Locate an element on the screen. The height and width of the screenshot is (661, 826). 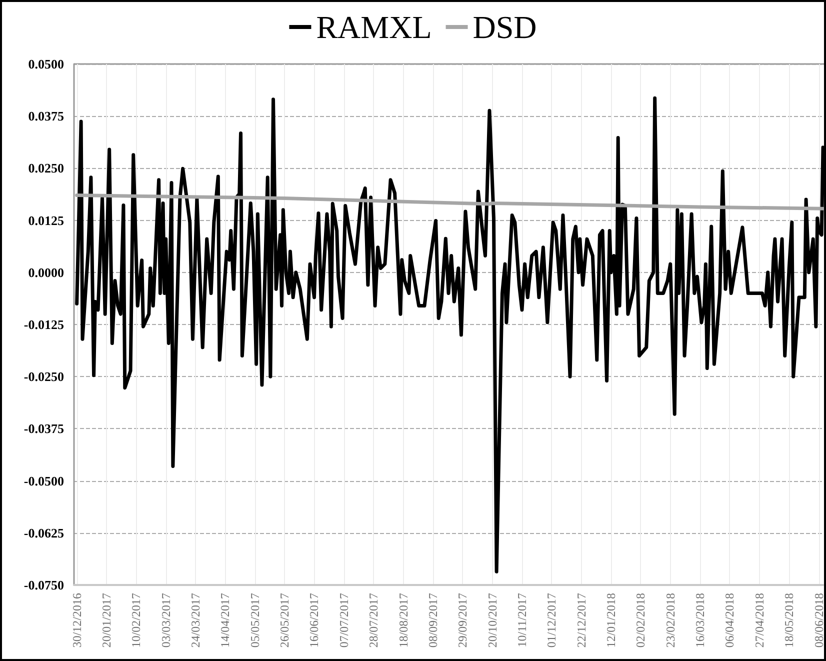
y-tick-label: -0.0250 is located at coordinates (44, 376).